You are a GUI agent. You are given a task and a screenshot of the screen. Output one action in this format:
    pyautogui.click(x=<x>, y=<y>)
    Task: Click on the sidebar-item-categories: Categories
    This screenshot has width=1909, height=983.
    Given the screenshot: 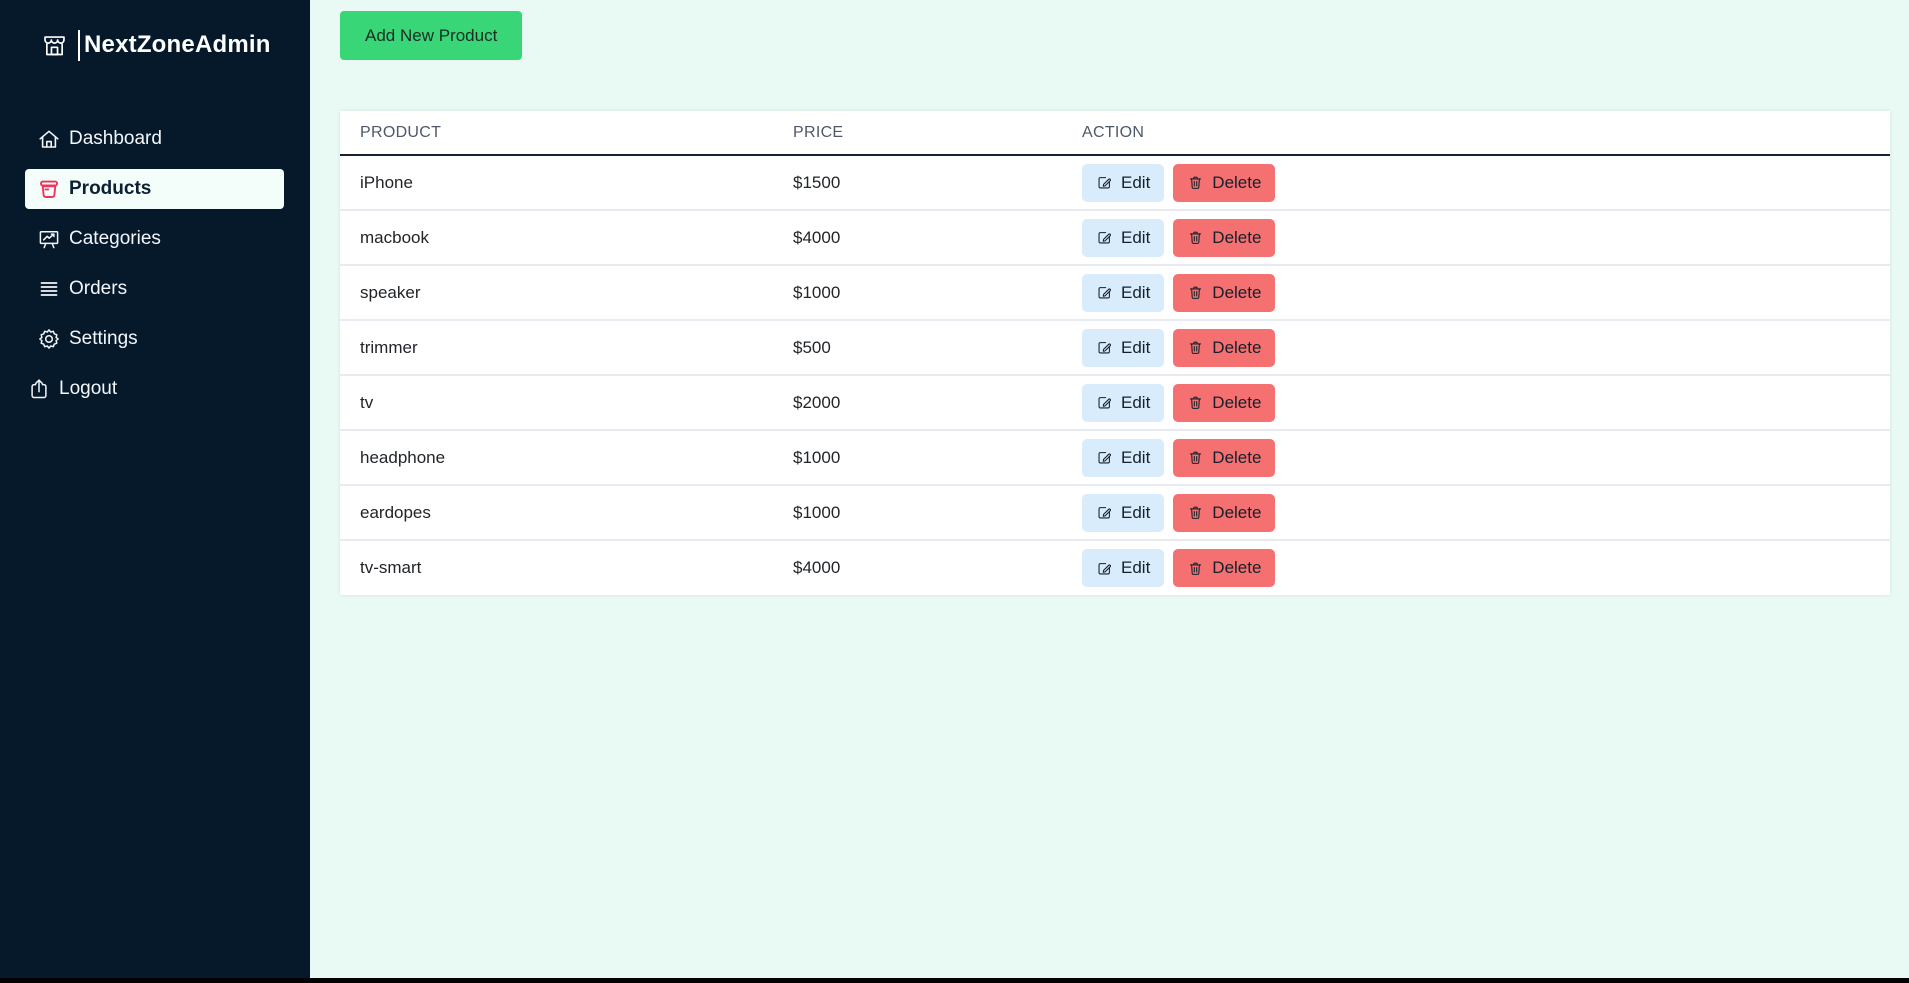 What is the action you would take?
    pyautogui.click(x=154, y=239)
    